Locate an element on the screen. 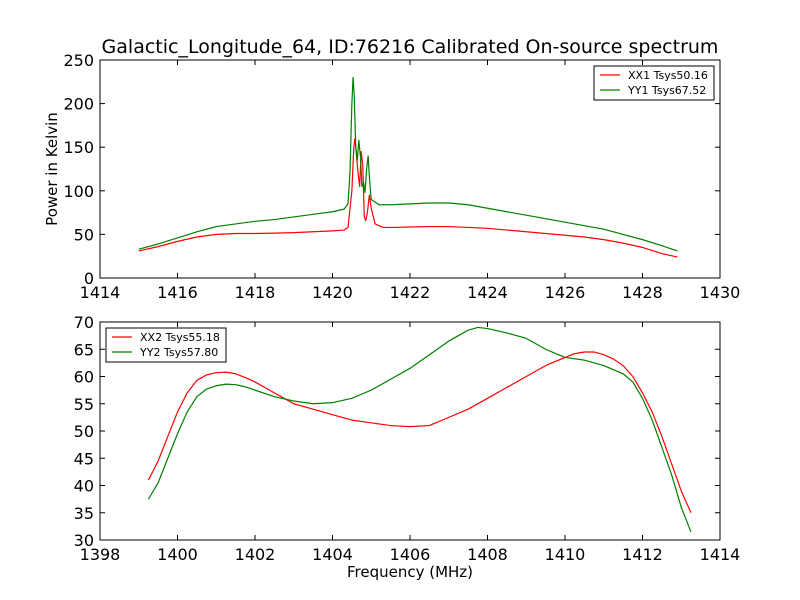 Image resolution: width=800 pixels, height=600 pixels. y-tick-label: 55 is located at coordinates (84, 404).